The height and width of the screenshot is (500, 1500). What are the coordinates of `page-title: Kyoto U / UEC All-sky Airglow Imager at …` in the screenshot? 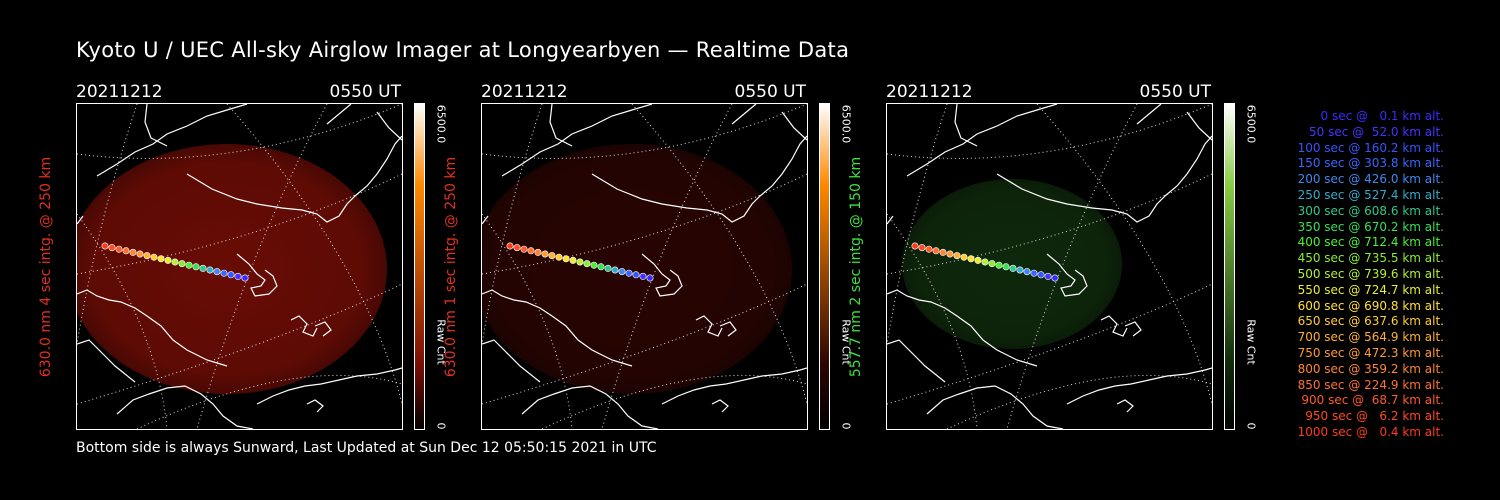 It's located at (463, 50).